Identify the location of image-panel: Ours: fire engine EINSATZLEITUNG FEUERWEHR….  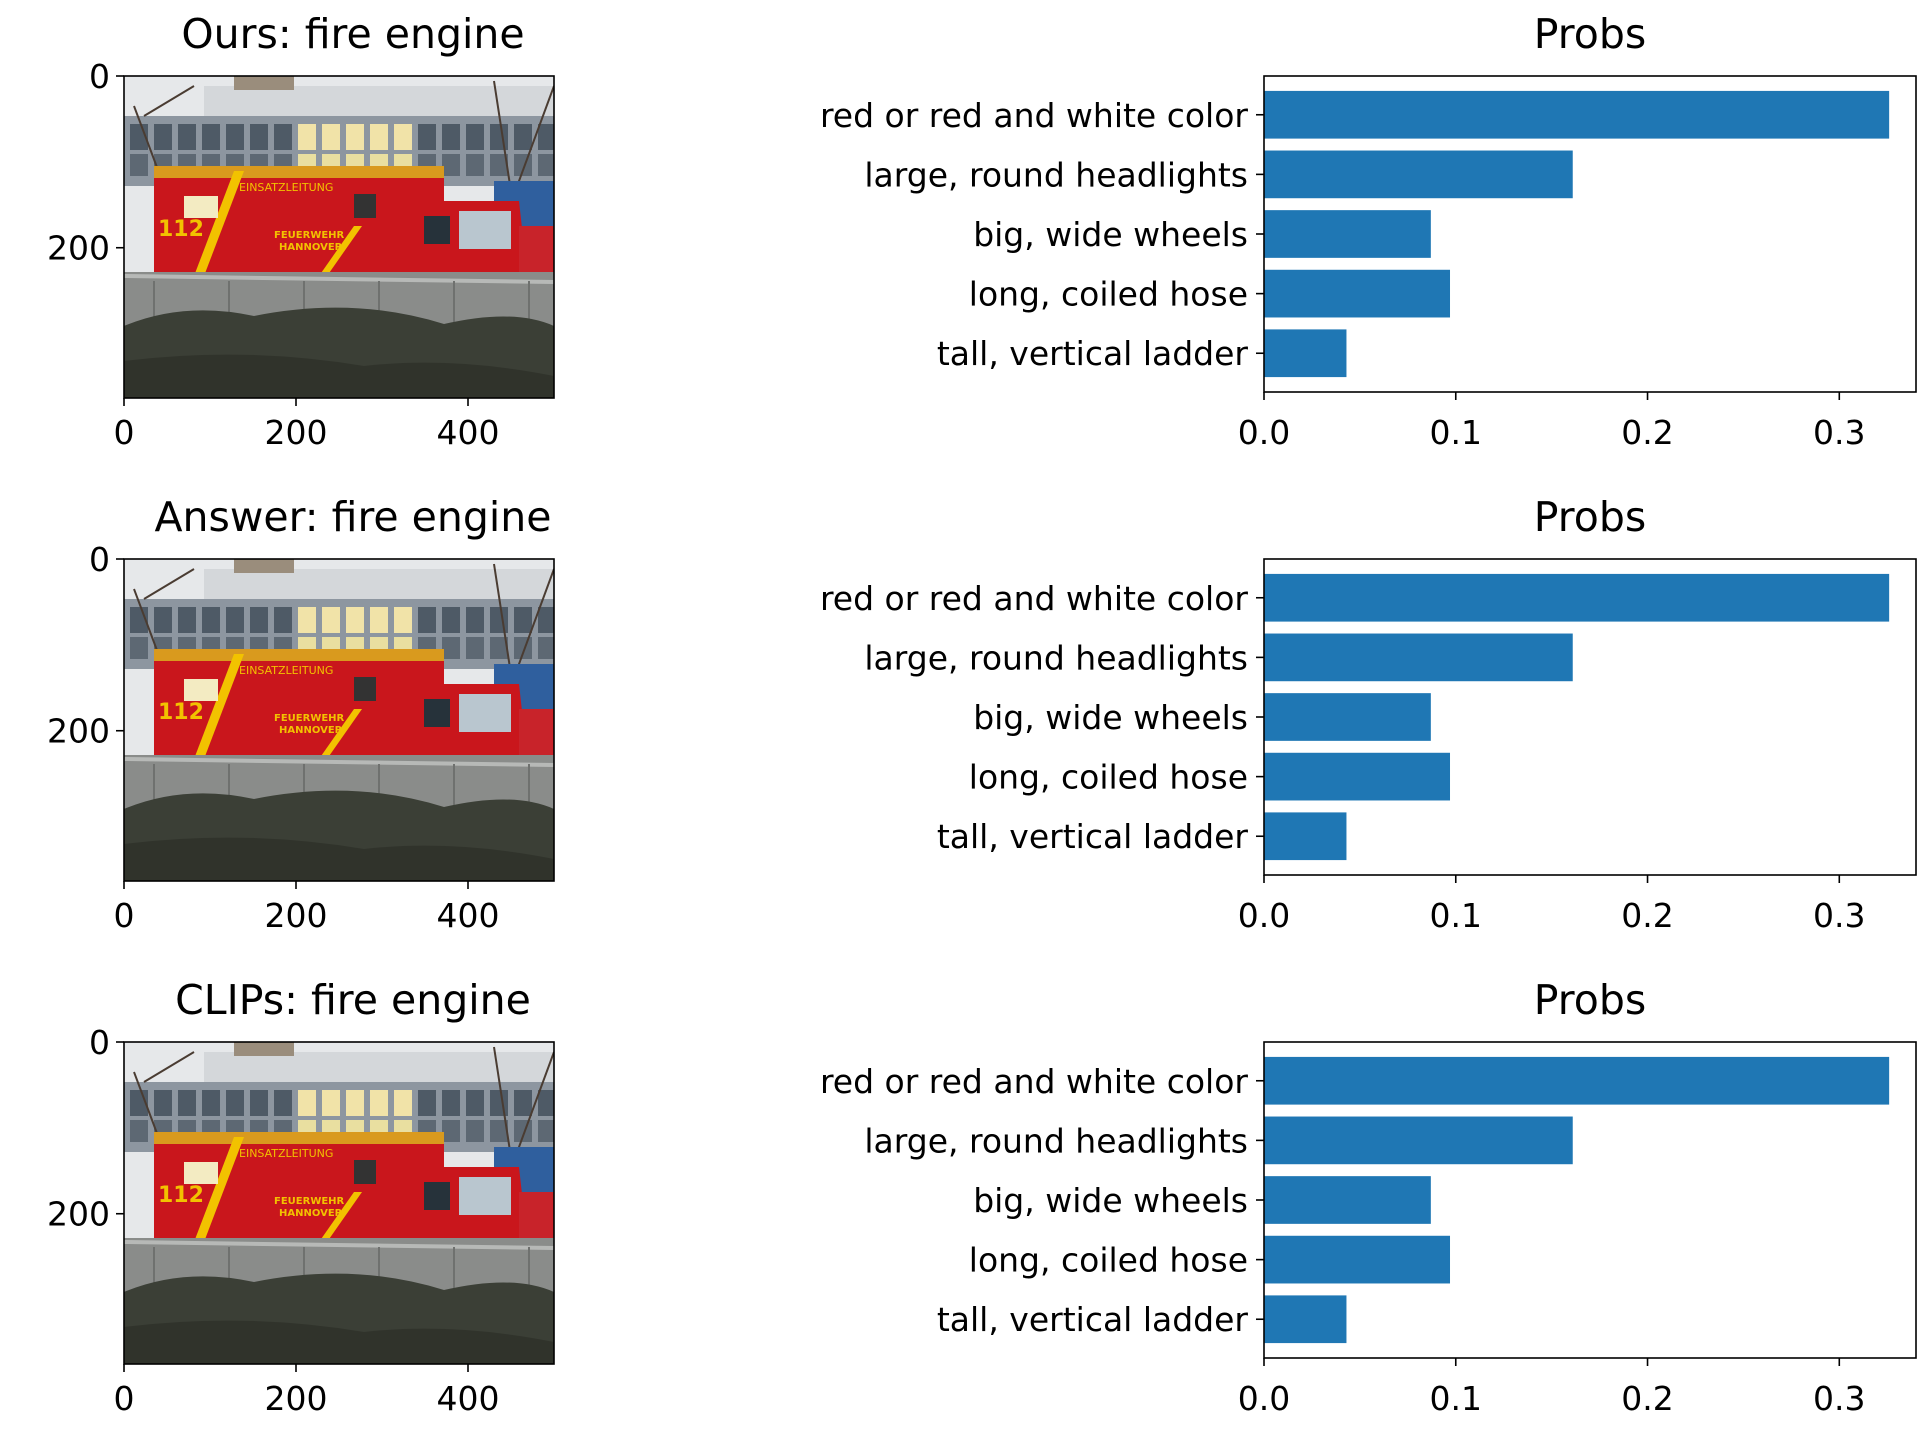
(301, 231).